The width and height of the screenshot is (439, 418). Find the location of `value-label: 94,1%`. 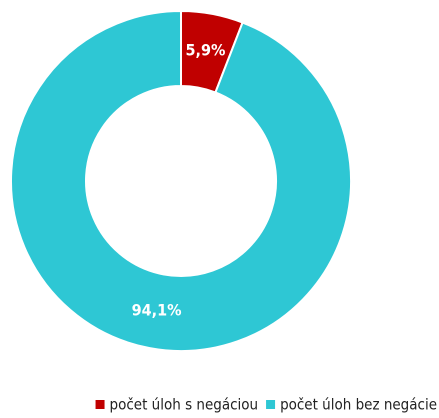

value-label: 94,1% is located at coordinates (157, 310).